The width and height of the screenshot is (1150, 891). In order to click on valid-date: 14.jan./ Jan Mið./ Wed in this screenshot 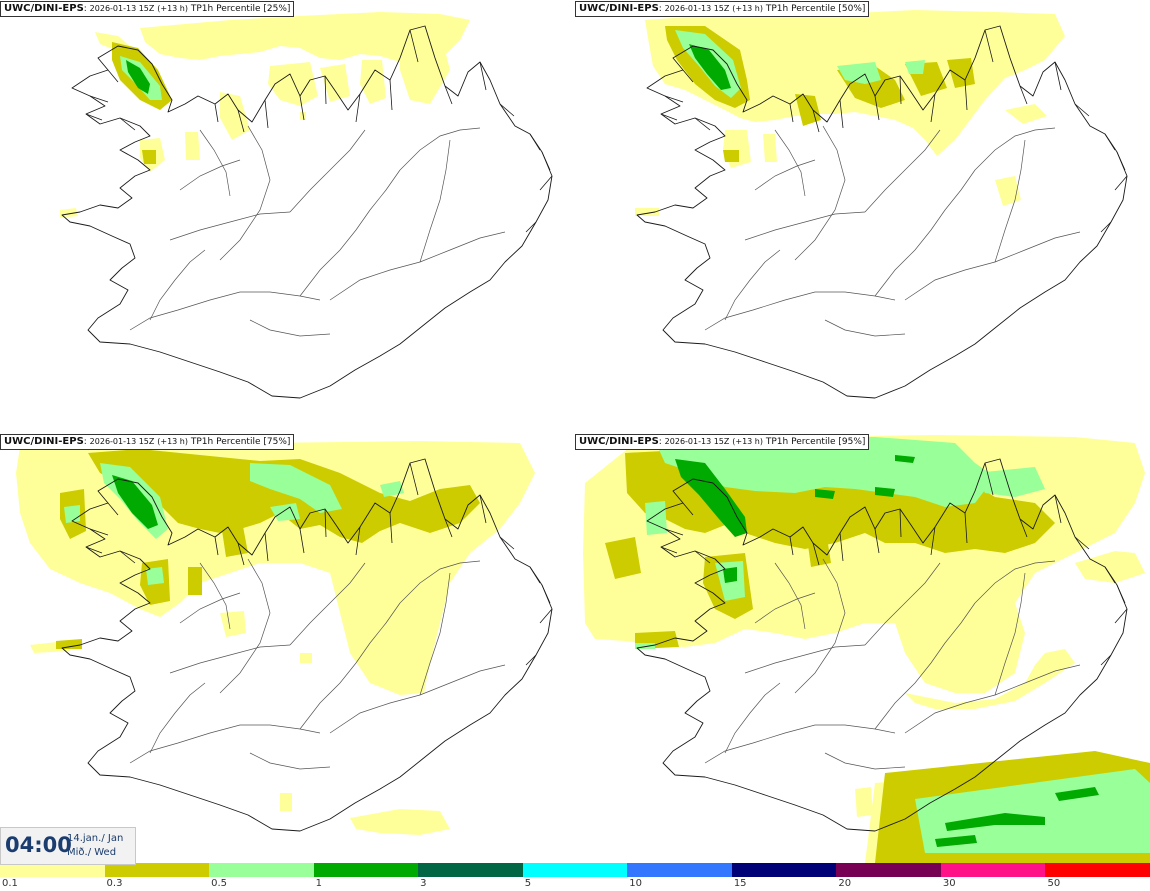, I will do `click(95, 846)`.